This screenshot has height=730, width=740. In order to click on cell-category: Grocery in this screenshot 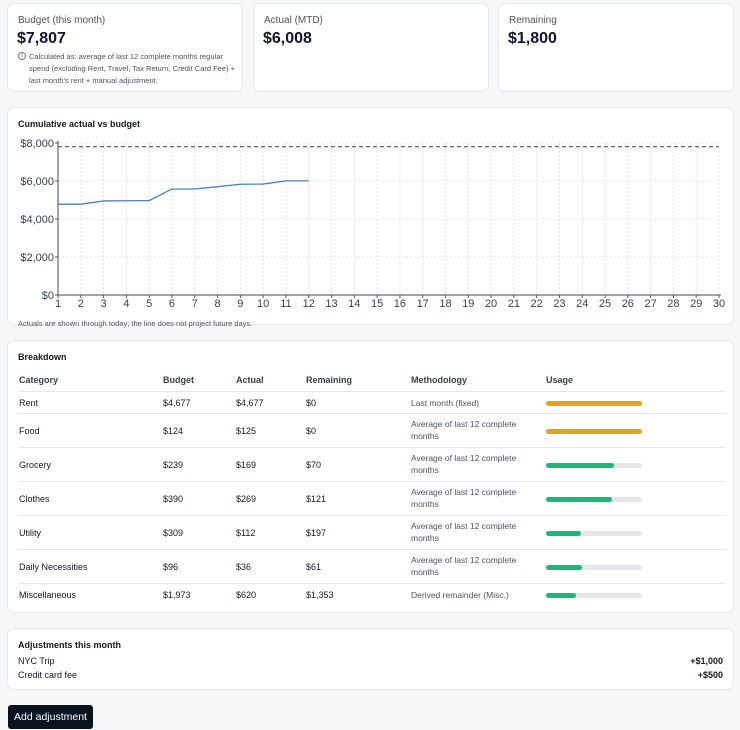, I will do `click(35, 465)`.